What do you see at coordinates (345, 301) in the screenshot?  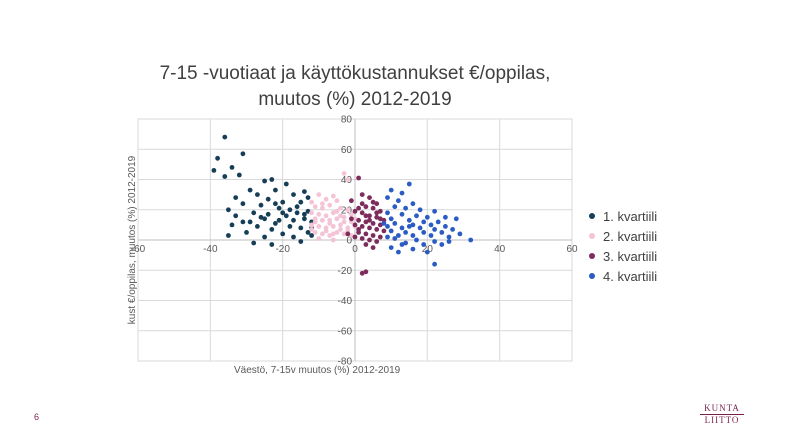 I see `y-tick-label: -40` at bounding box center [345, 301].